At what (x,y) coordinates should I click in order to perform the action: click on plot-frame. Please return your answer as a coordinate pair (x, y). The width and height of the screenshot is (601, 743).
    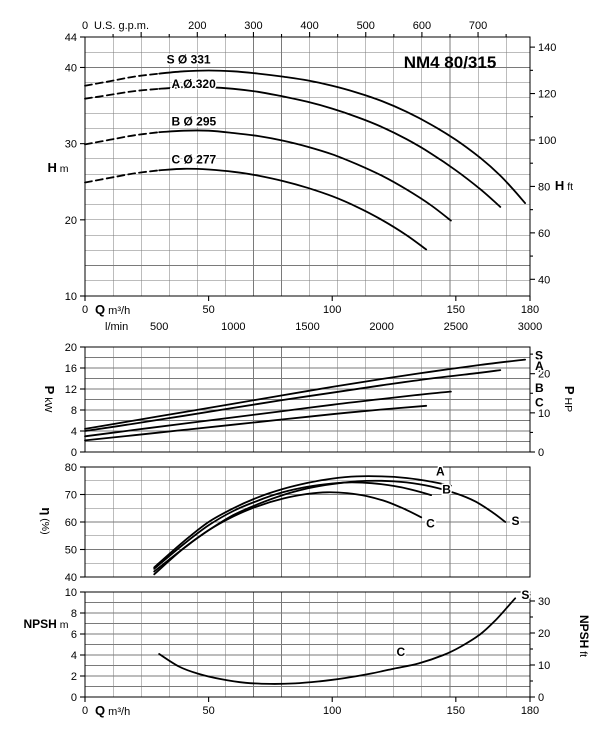
    Looking at the image, I should click on (307, 399).